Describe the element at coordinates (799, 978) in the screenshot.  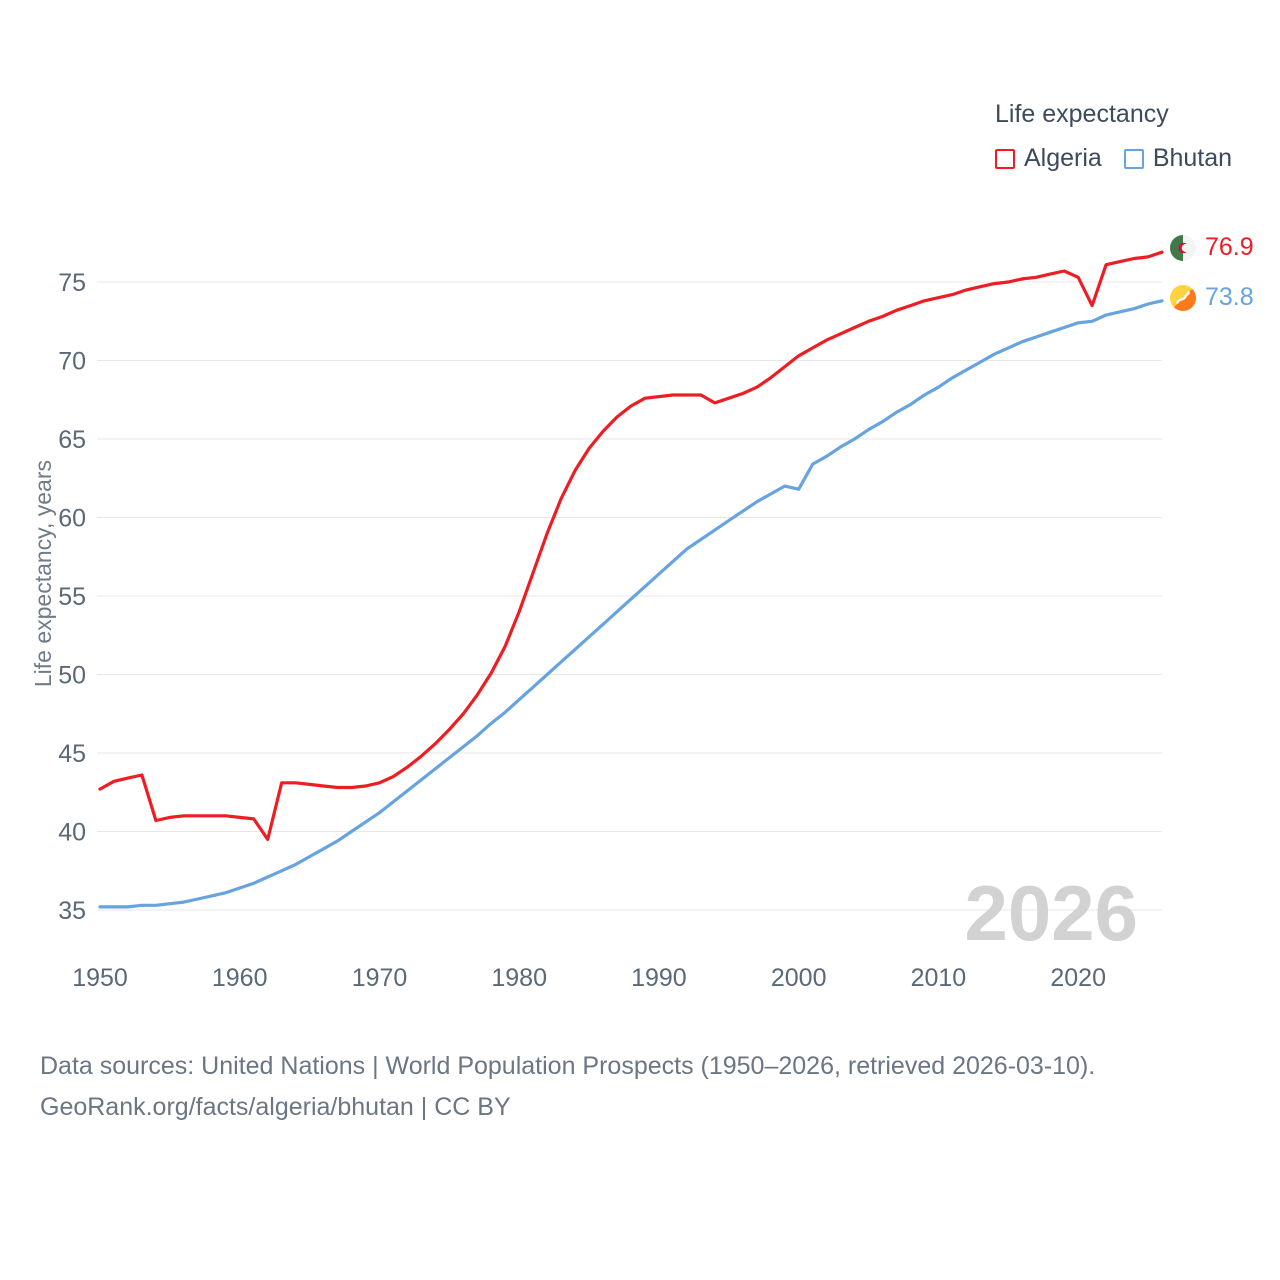
I see `x-tick-label: 2000` at that location.